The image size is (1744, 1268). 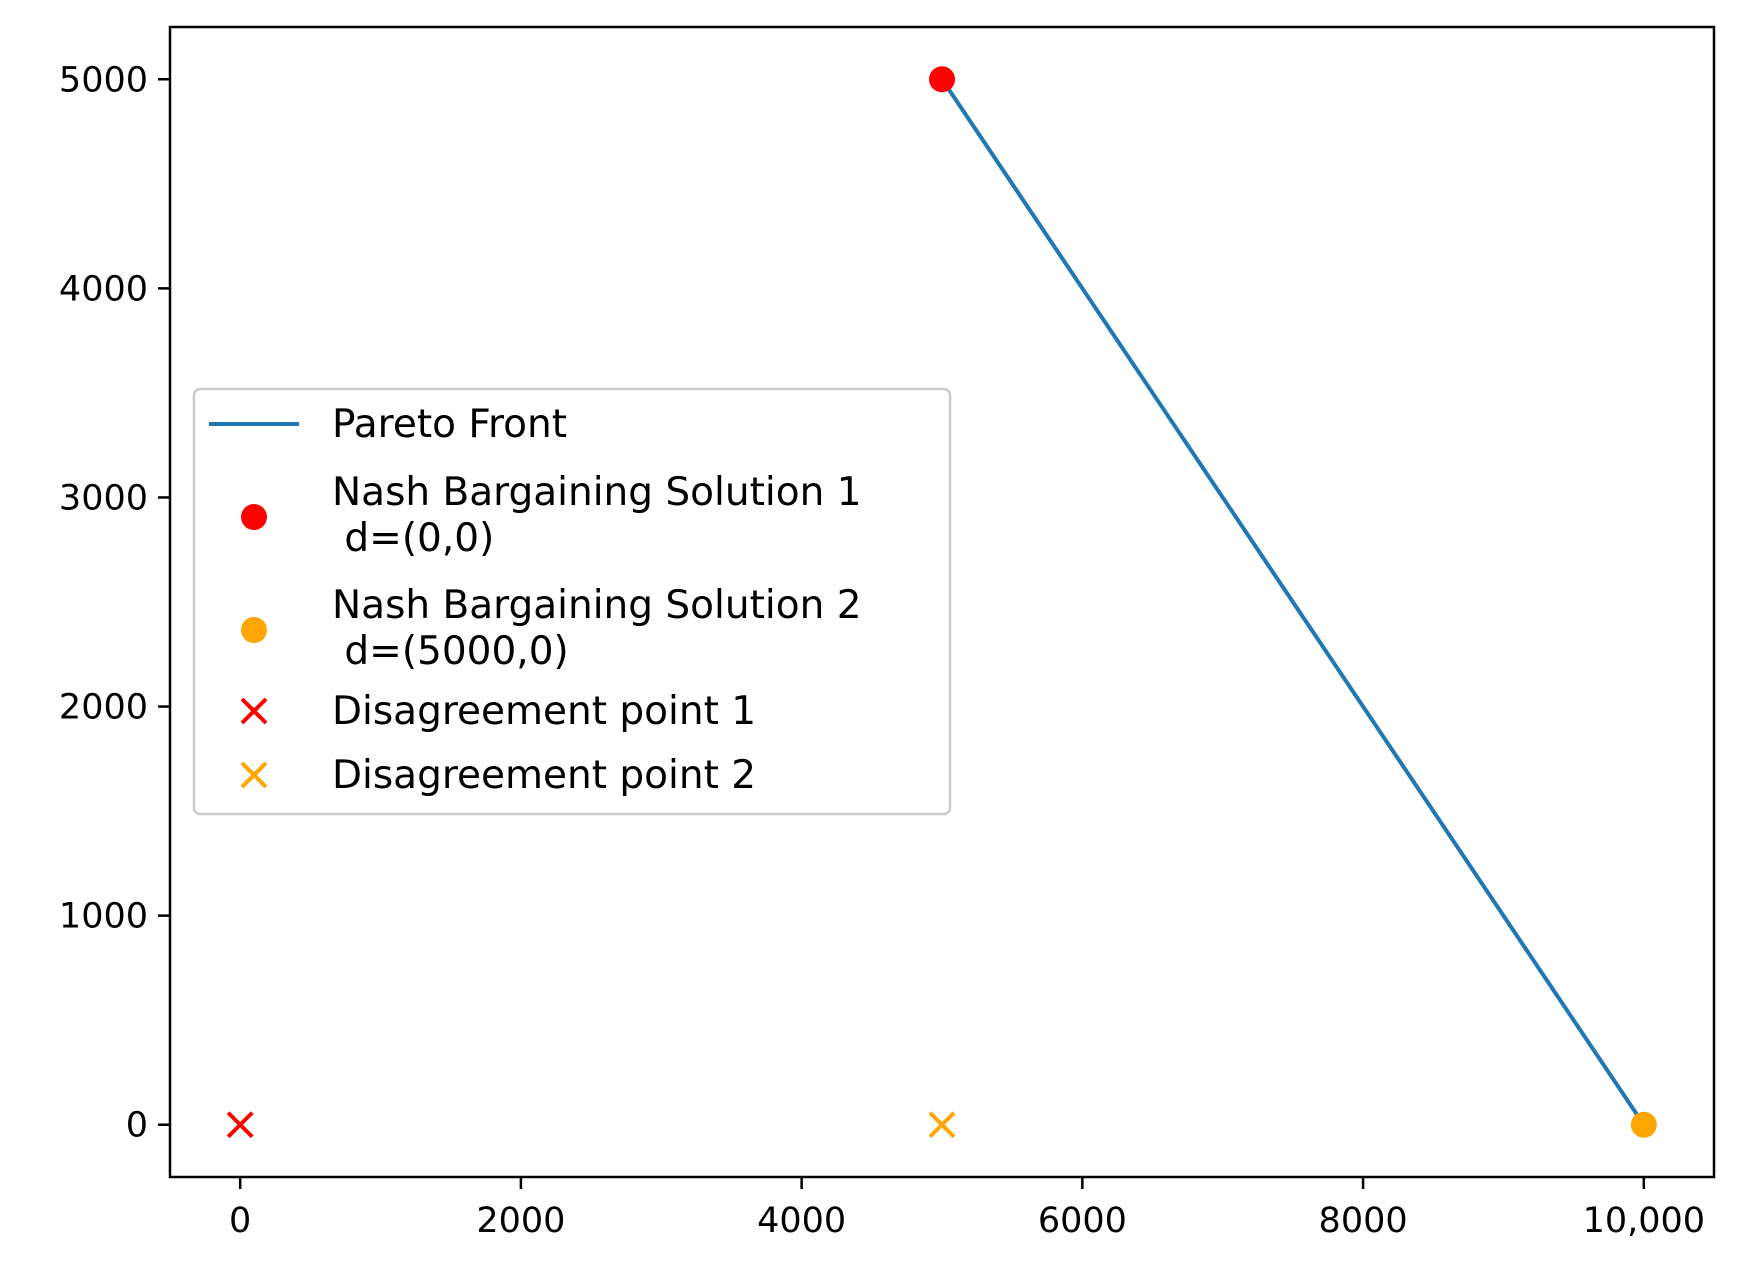 What do you see at coordinates (240, 1221) in the screenshot?
I see `x-tick-label: 0` at bounding box center [240, 1221].